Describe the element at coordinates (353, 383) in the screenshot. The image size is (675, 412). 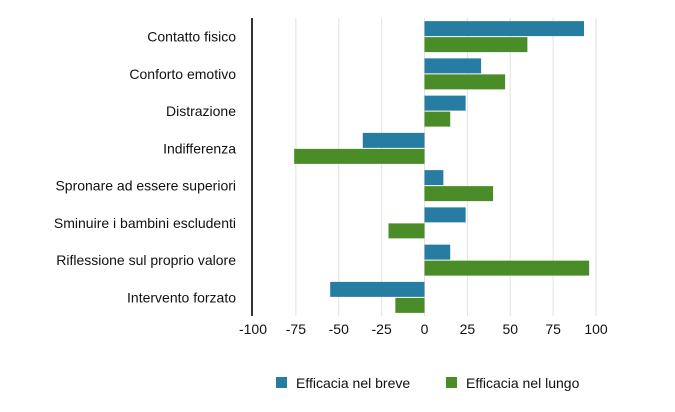
I see `legend-label: Efficacia nel breve` at that location.